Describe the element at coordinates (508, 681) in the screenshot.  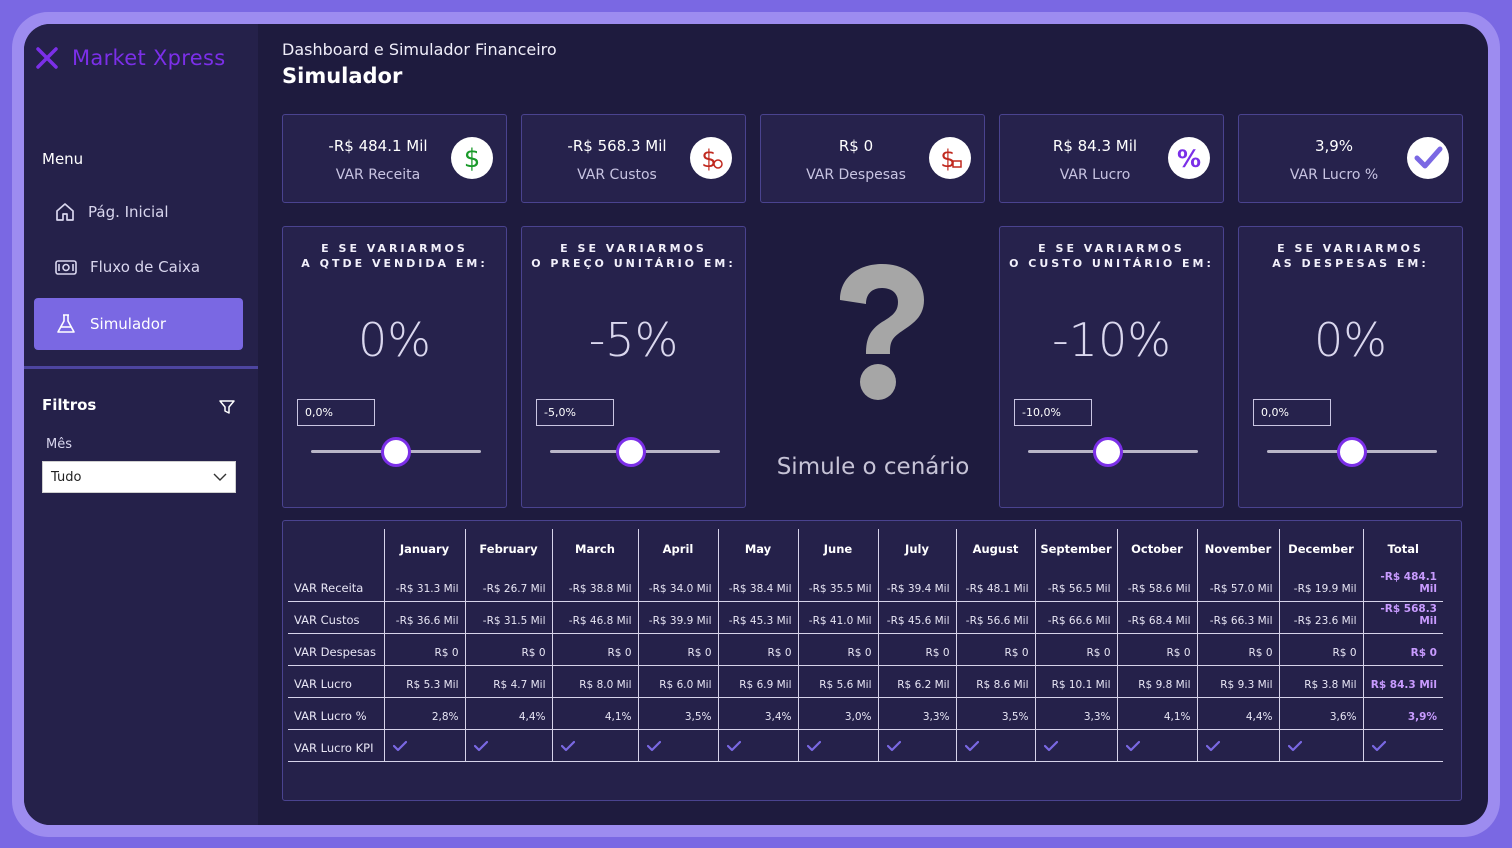
I see `matrix-cell: R$ 4.7 Mil` at that location.